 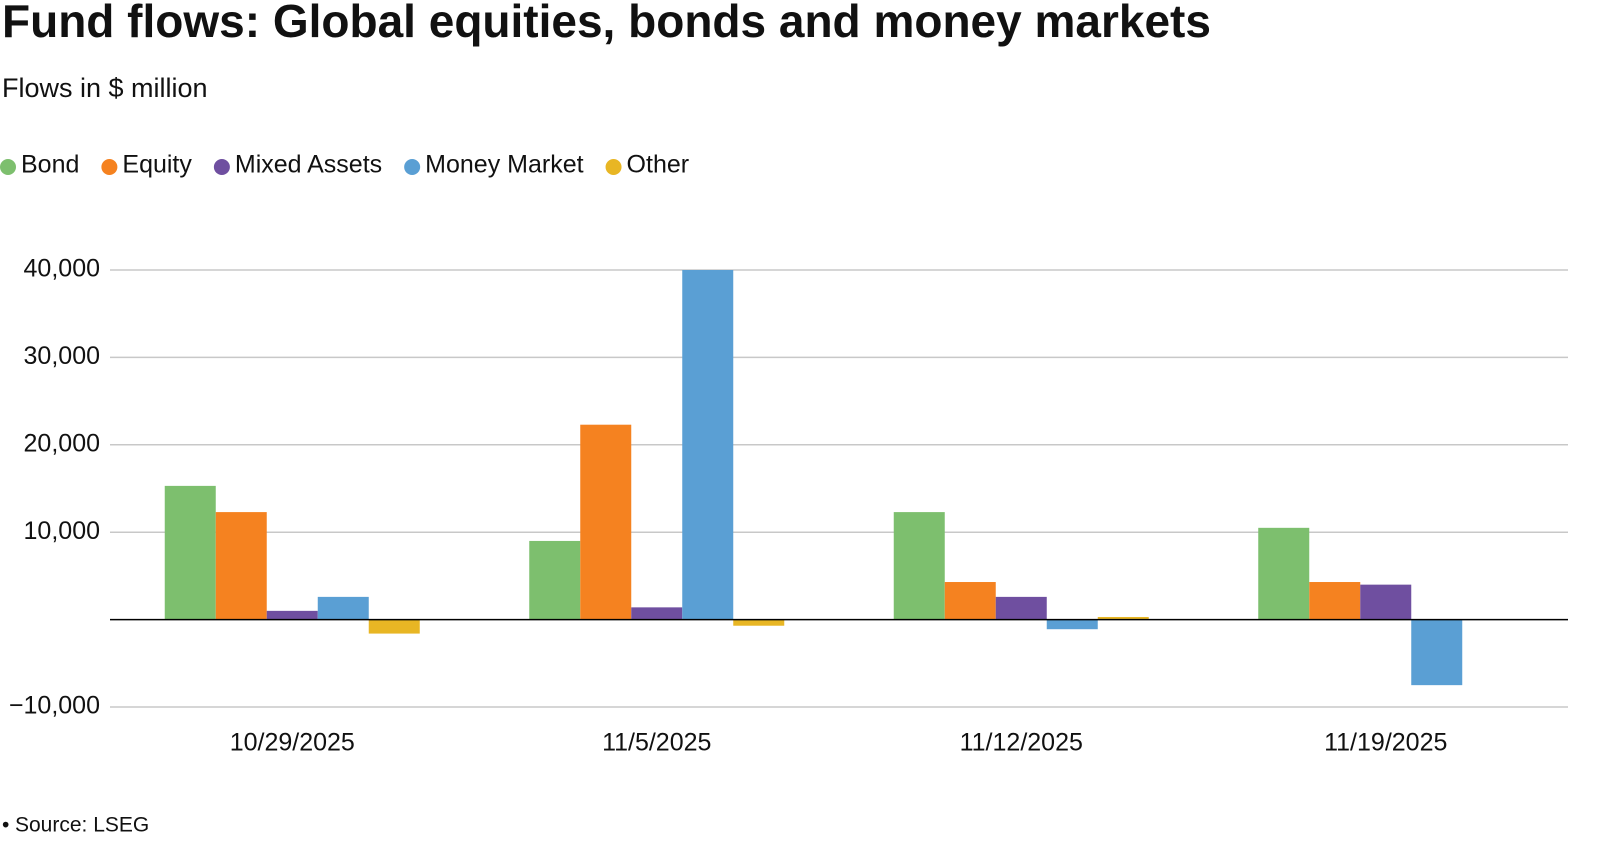 What do you see at coordinates (308, 165) in the screenshot?
I see `legend-label: Mixed Assets` at bounding box center [308, 165].